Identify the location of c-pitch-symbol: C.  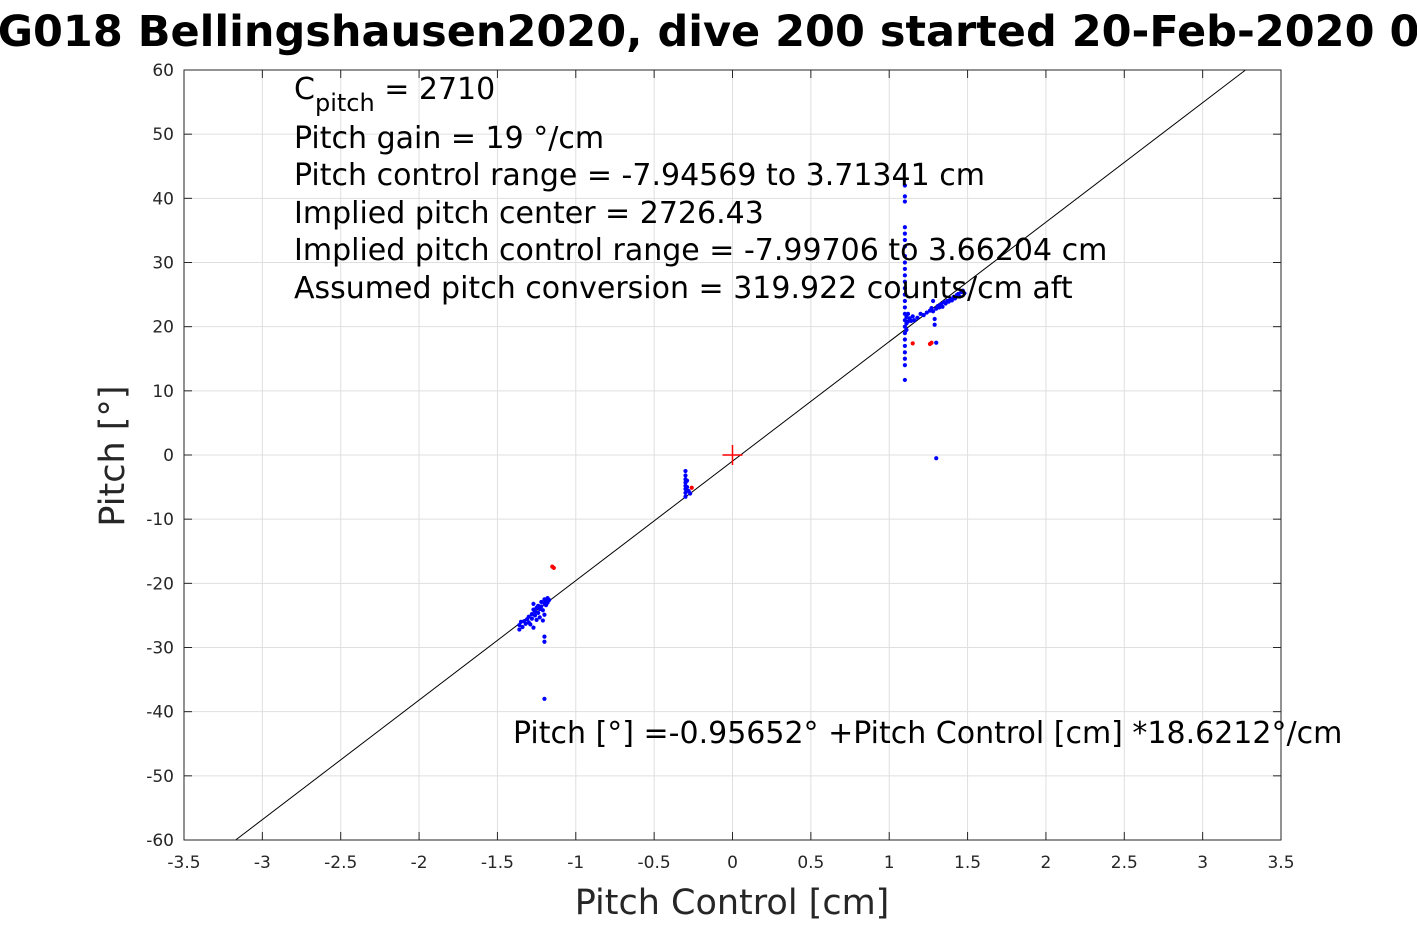
(304, 89).